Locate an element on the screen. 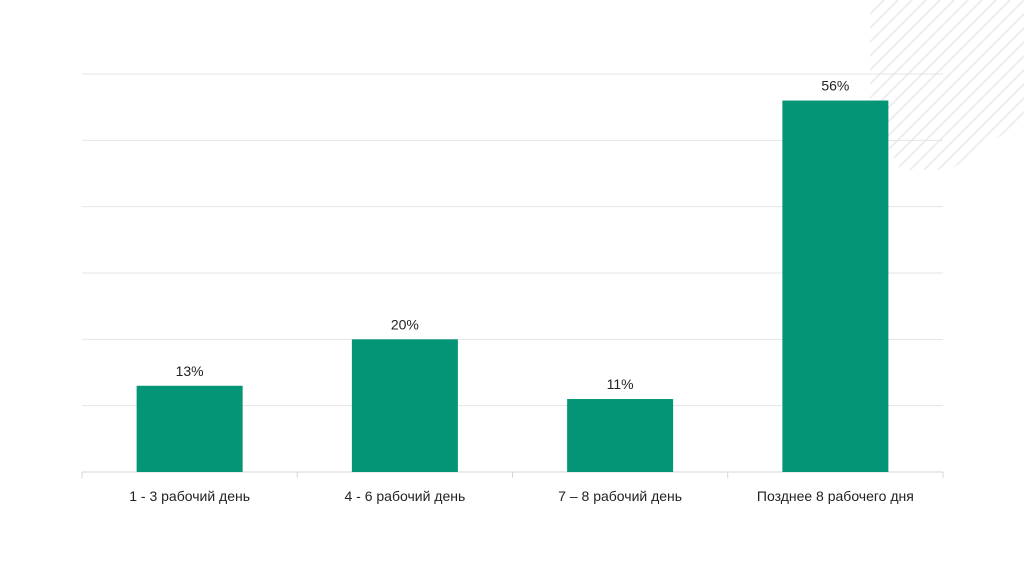 Image resolution: width=1024 pixels, height=569 pixels. data-label: 20% is located at coordinates (405, 324).